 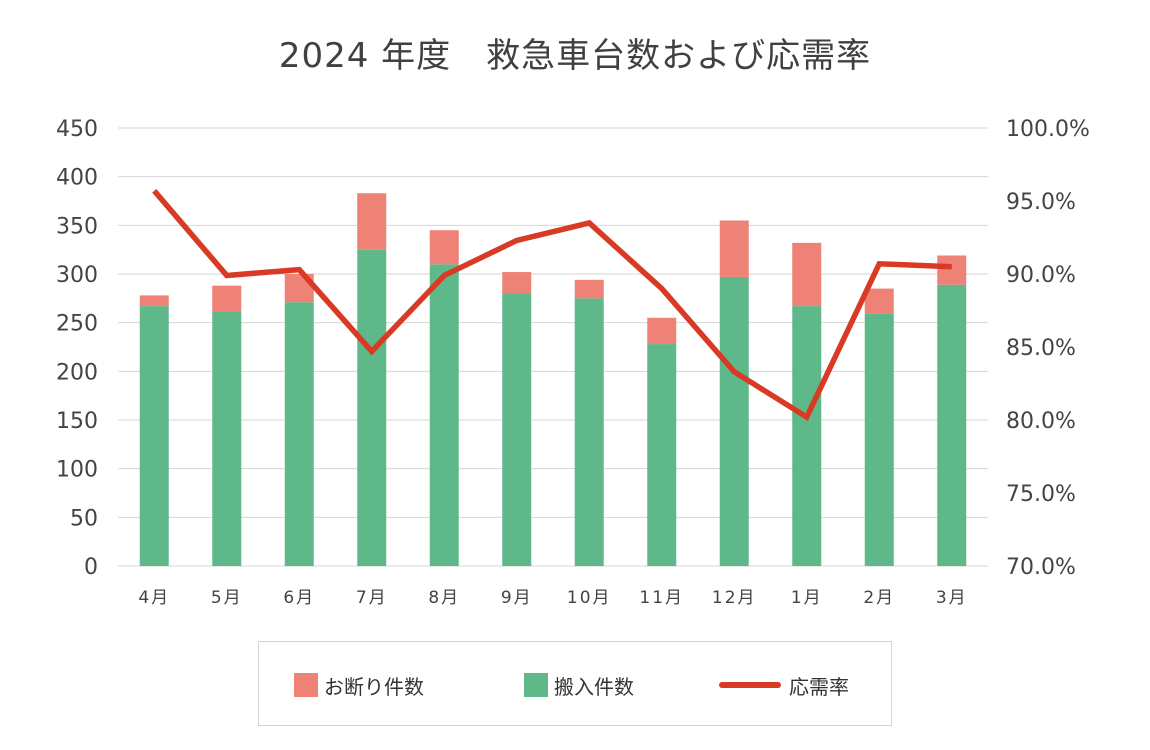 I want to click on y-right-tick-label: 75.0%, so click(x=1041, y=494).